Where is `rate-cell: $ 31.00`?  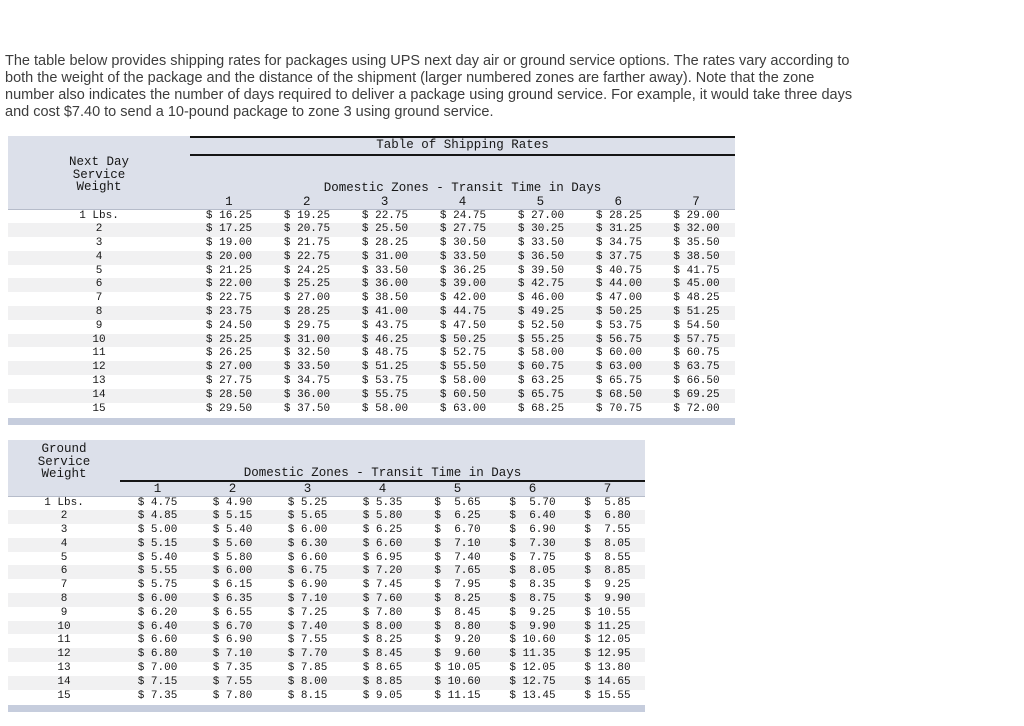 rate-cell: $ 31.00 is located at coordinates (385, 256).